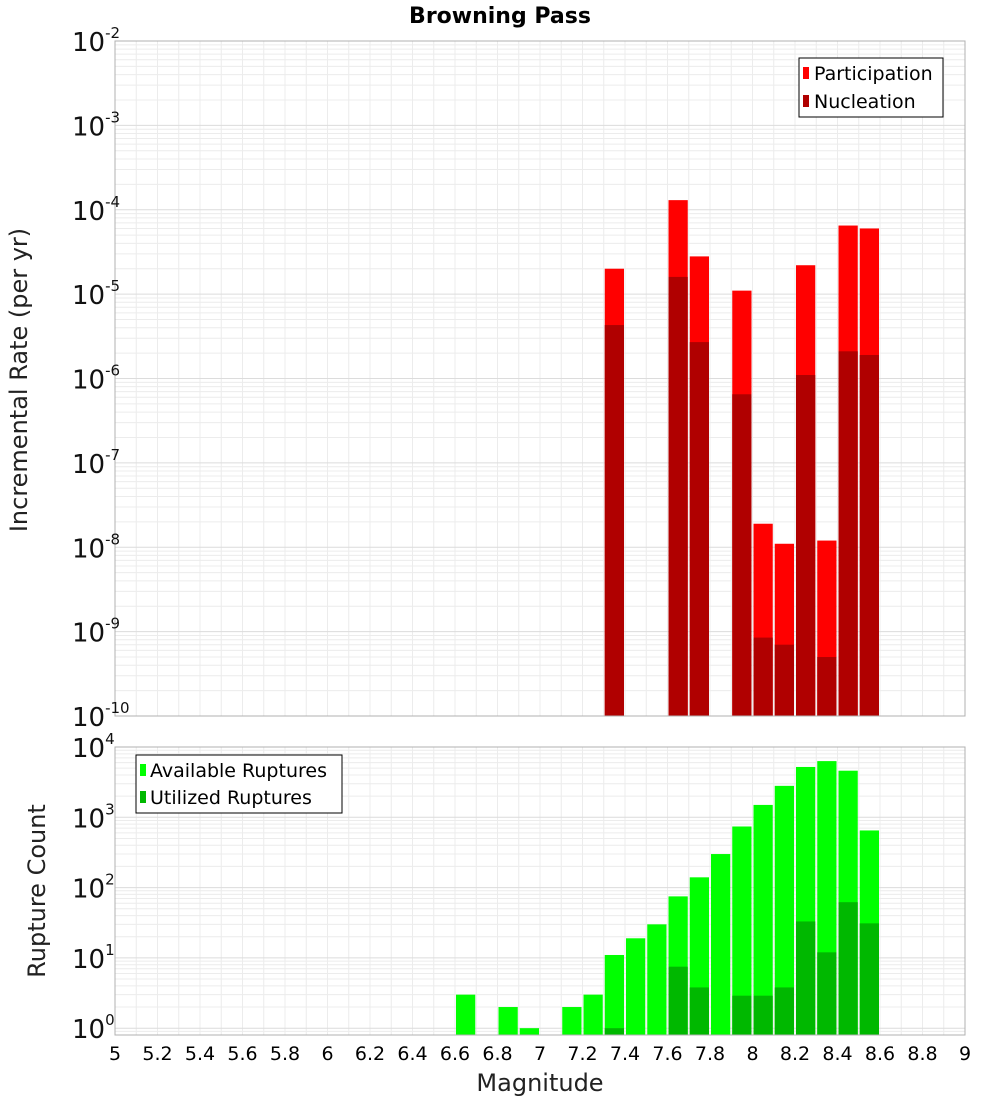 The width and height of the screenshot is (1000, 1100). Describe the element at coordinates (873, 74) in the screenshot. I see `participation-legend-label: Participation` at that location.